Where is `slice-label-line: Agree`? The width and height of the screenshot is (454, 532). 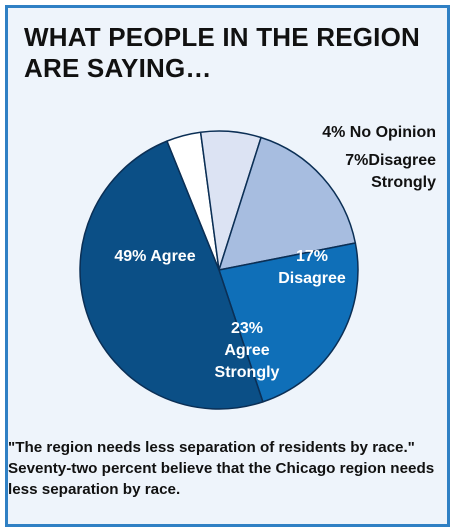 slice-label-line: Agree is located at coordinates (246, 350).